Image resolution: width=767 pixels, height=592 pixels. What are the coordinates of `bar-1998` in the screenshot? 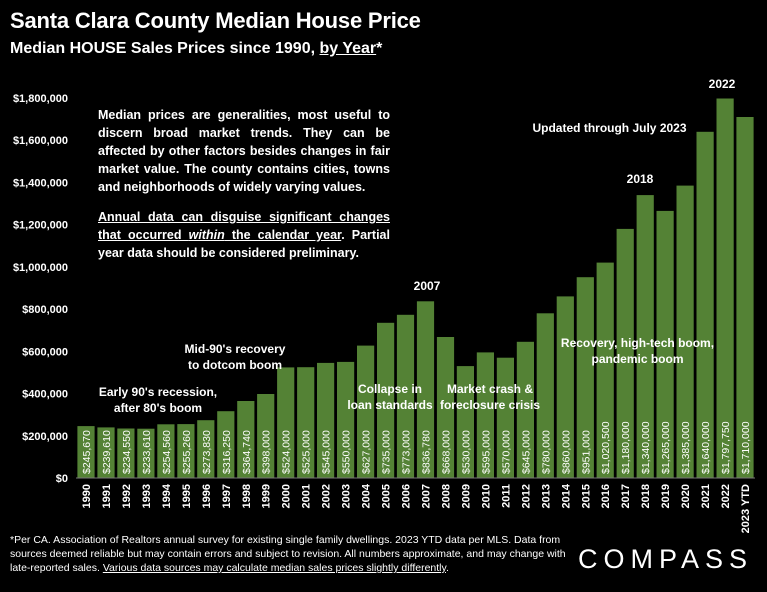 It's located at (246, 439).